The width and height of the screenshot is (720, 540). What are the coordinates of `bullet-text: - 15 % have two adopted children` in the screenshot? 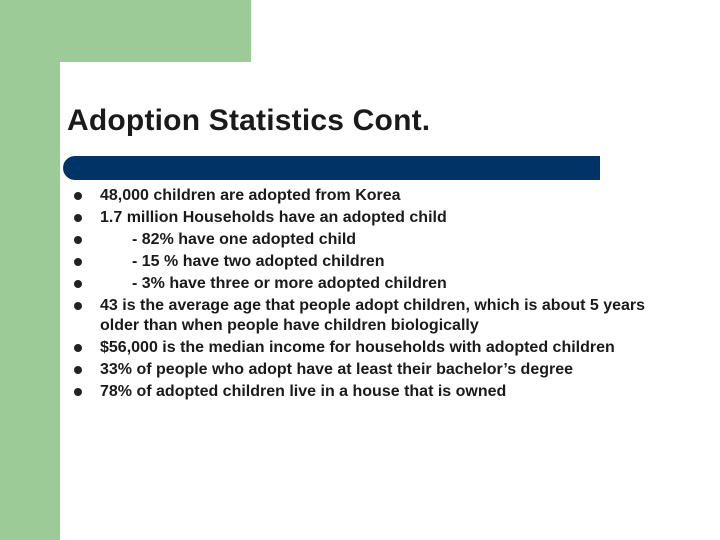 It's located at (258, 261).